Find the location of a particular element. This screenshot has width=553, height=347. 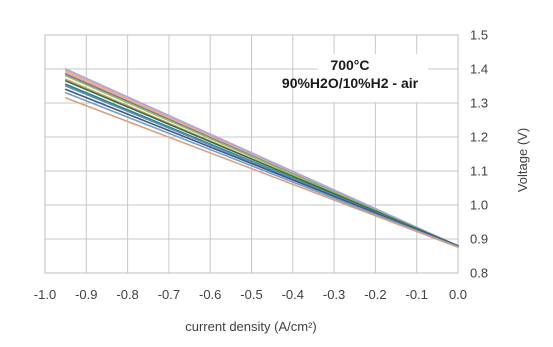

annotation-gas-mixture: 90%H2O/10%H2 - air is located at coordinates (350, 83).